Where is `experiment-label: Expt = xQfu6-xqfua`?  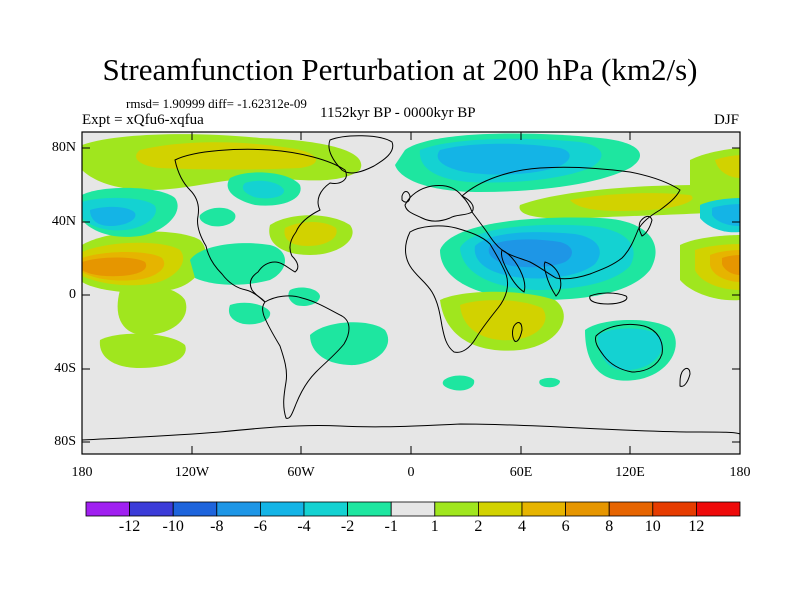 experiment-label: Expt = xQfu6-xqfua is located at coordinates (143, 120).